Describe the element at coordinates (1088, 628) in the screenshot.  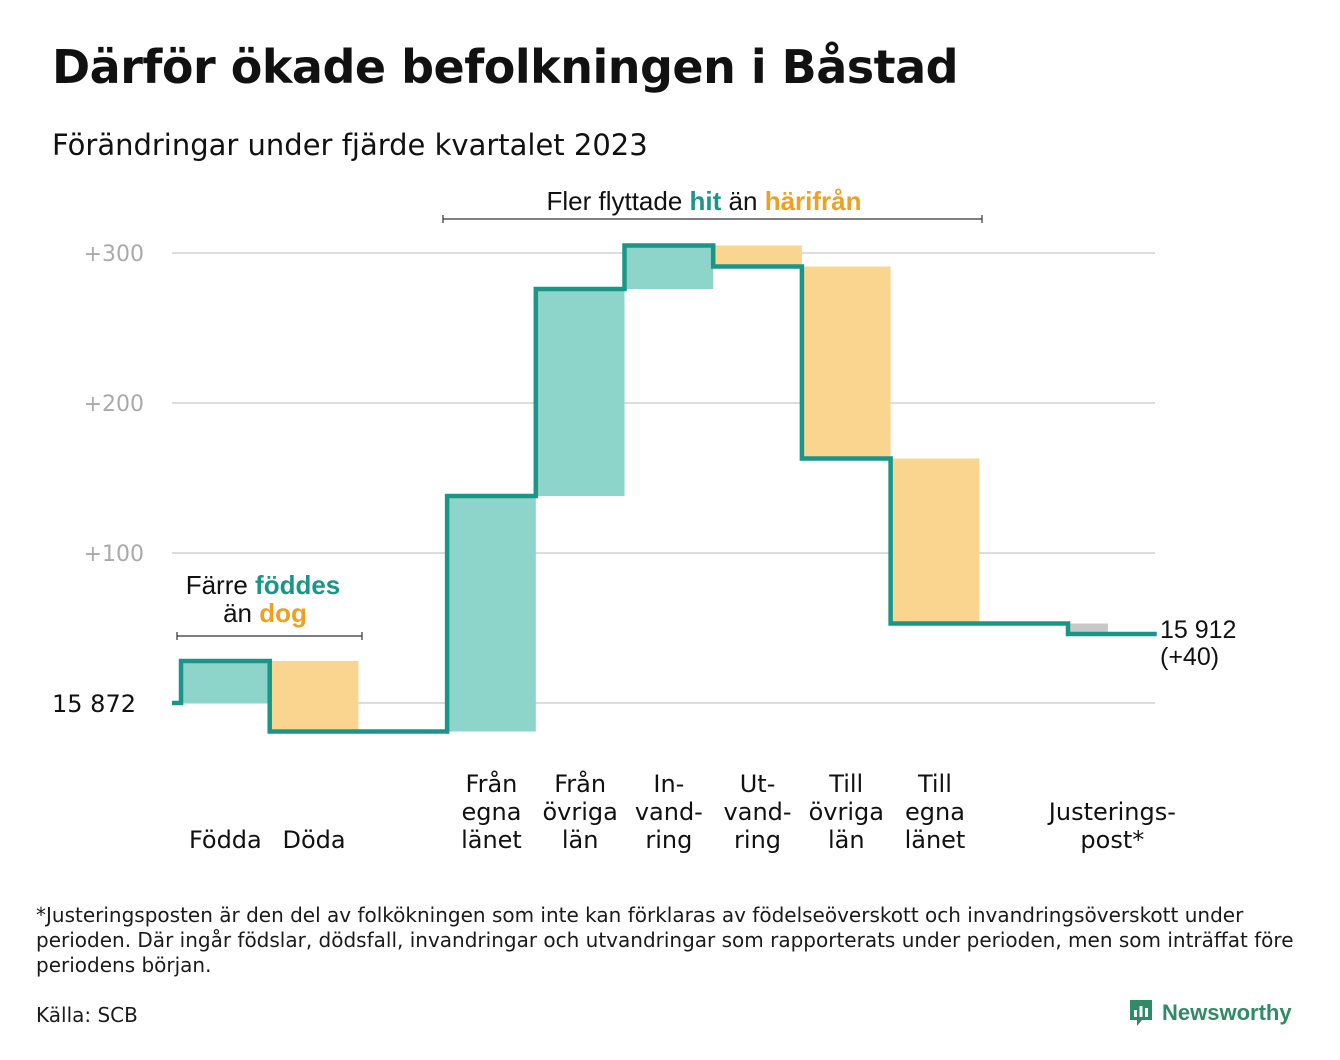
I see `bar-adjustment` at that location.